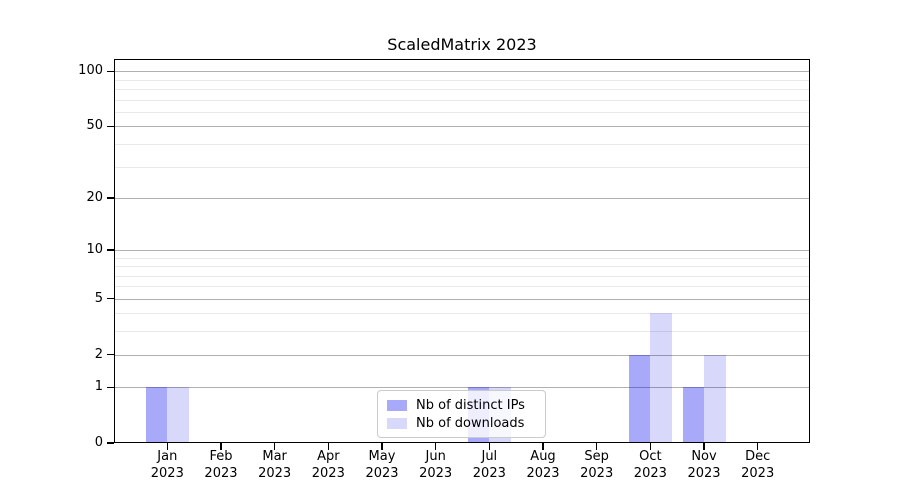  What do you see at coordinates (758, 456) in the screenshot?
I see `x-tick-label-month: Dec` at bounding box center [758, 456].